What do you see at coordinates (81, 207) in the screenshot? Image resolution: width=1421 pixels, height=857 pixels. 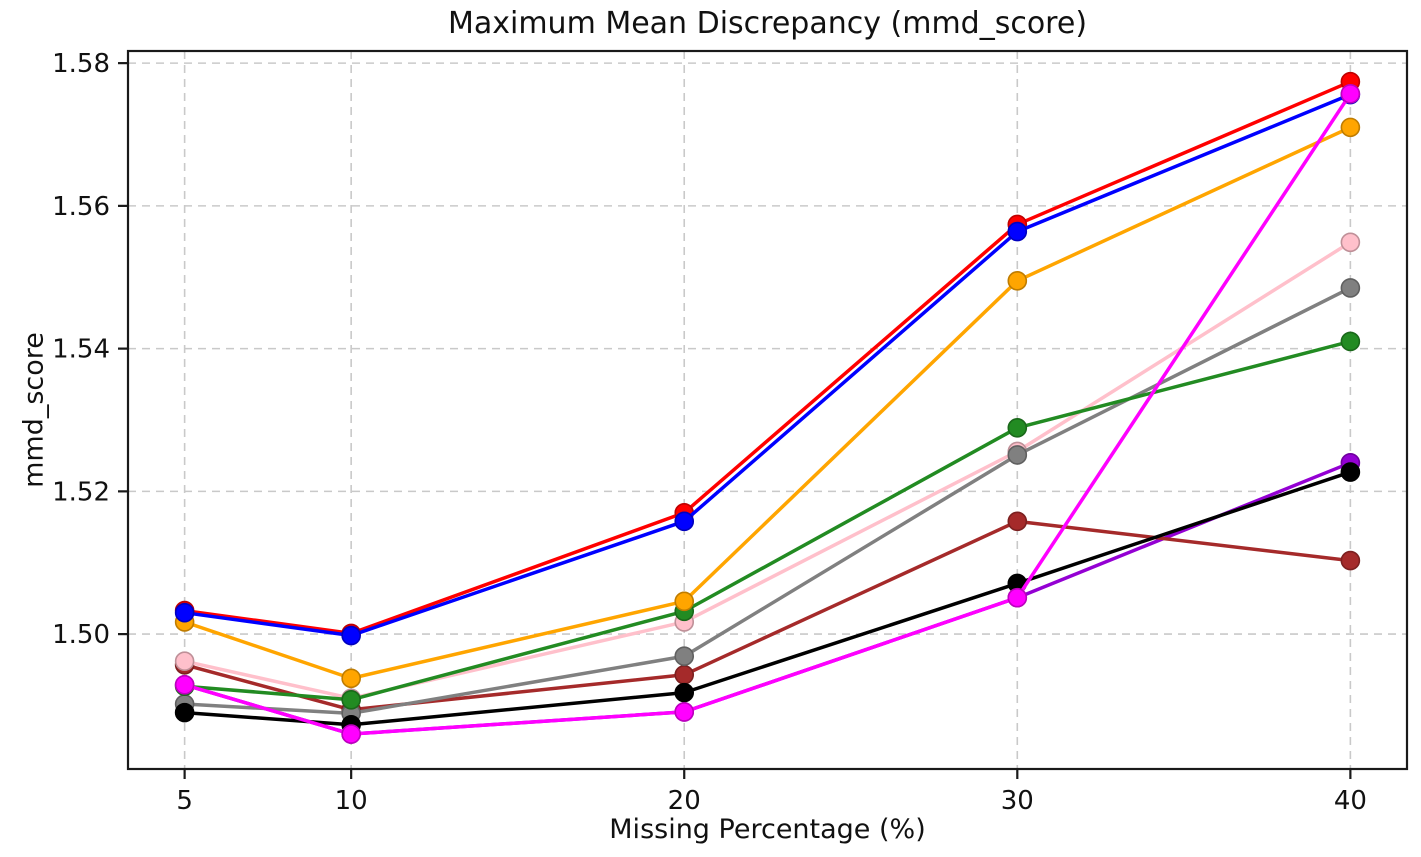 I see `y-tick-label-1.56: 1.56` at bounding box center [81, 207].